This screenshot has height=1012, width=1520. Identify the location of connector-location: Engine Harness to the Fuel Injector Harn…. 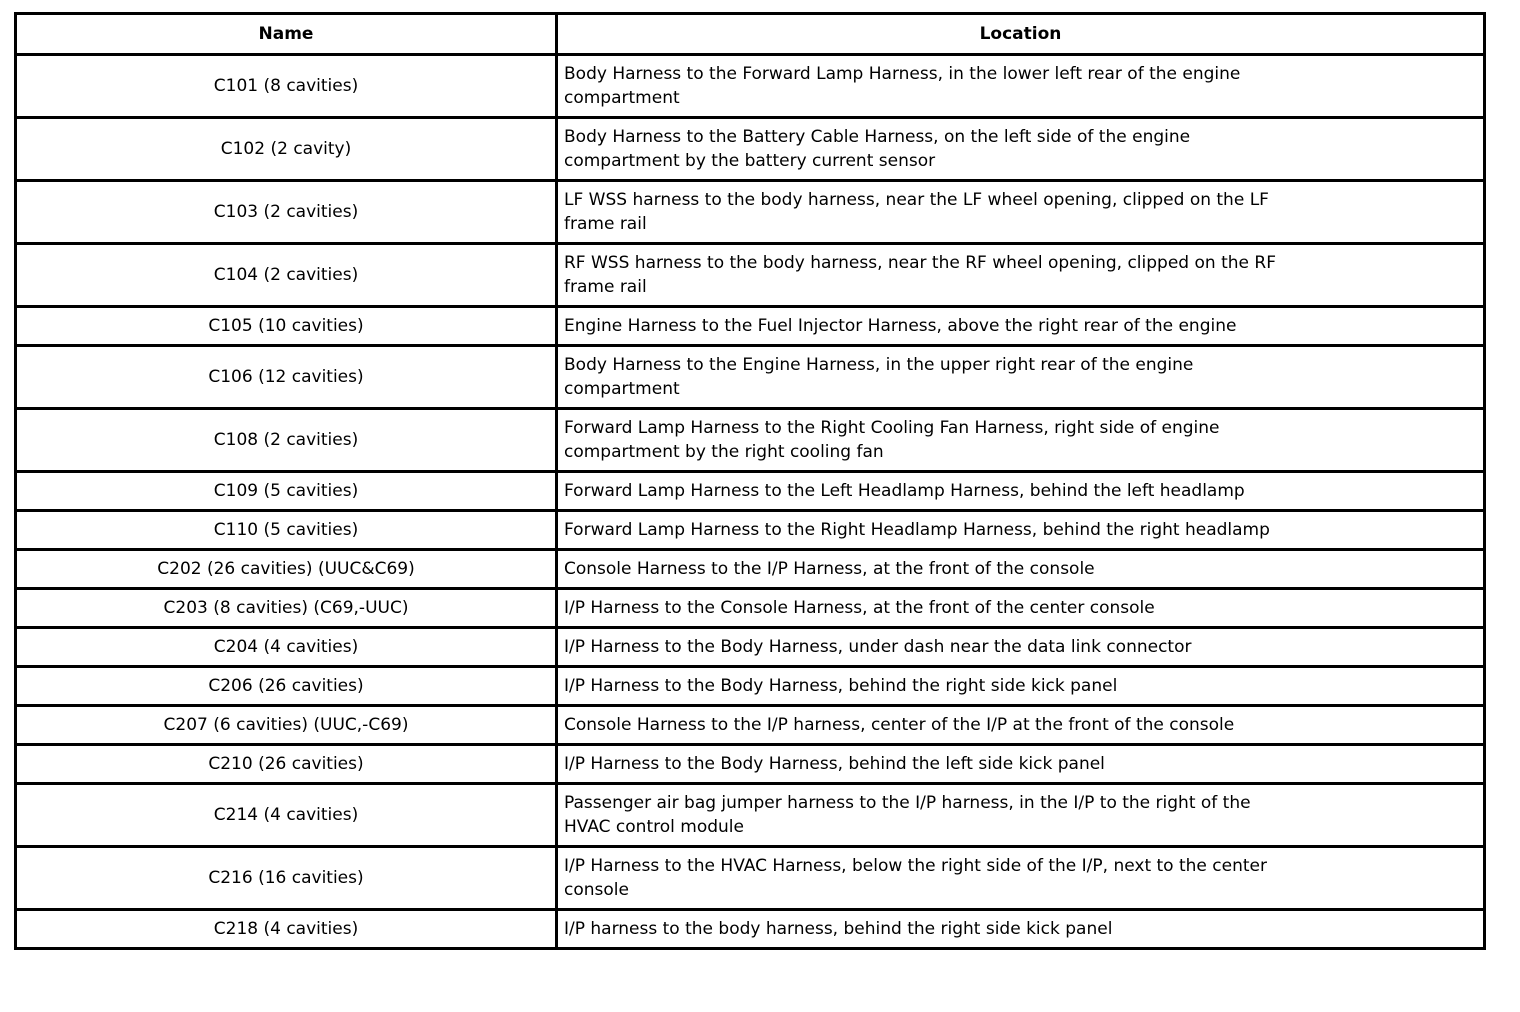
(1020, 326).